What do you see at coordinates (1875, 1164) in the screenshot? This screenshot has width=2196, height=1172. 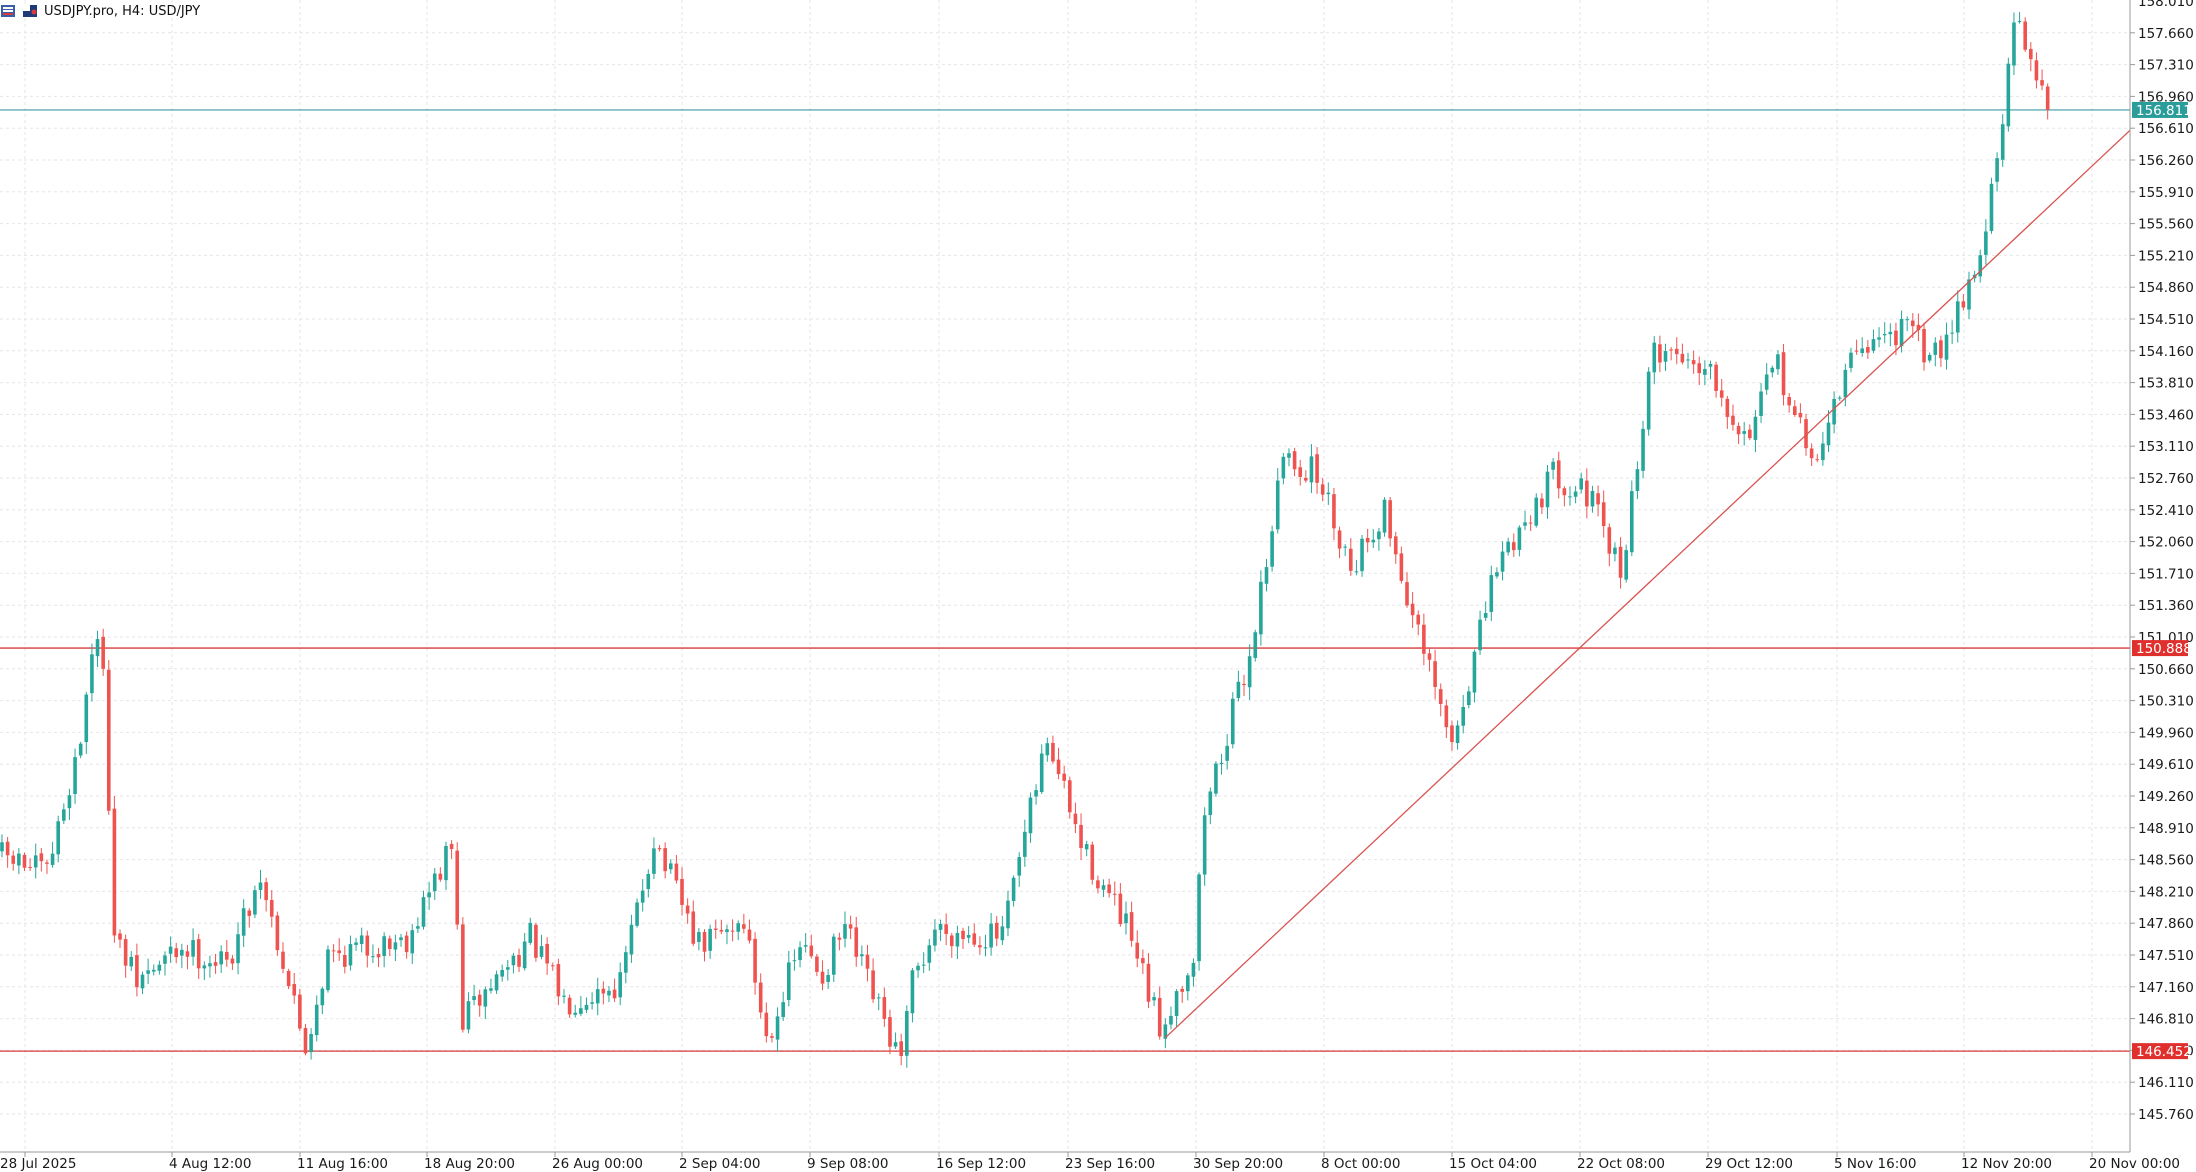 I see `x-tick-label: 5 Nov 16:00` at bounding box center [1875, 1164].